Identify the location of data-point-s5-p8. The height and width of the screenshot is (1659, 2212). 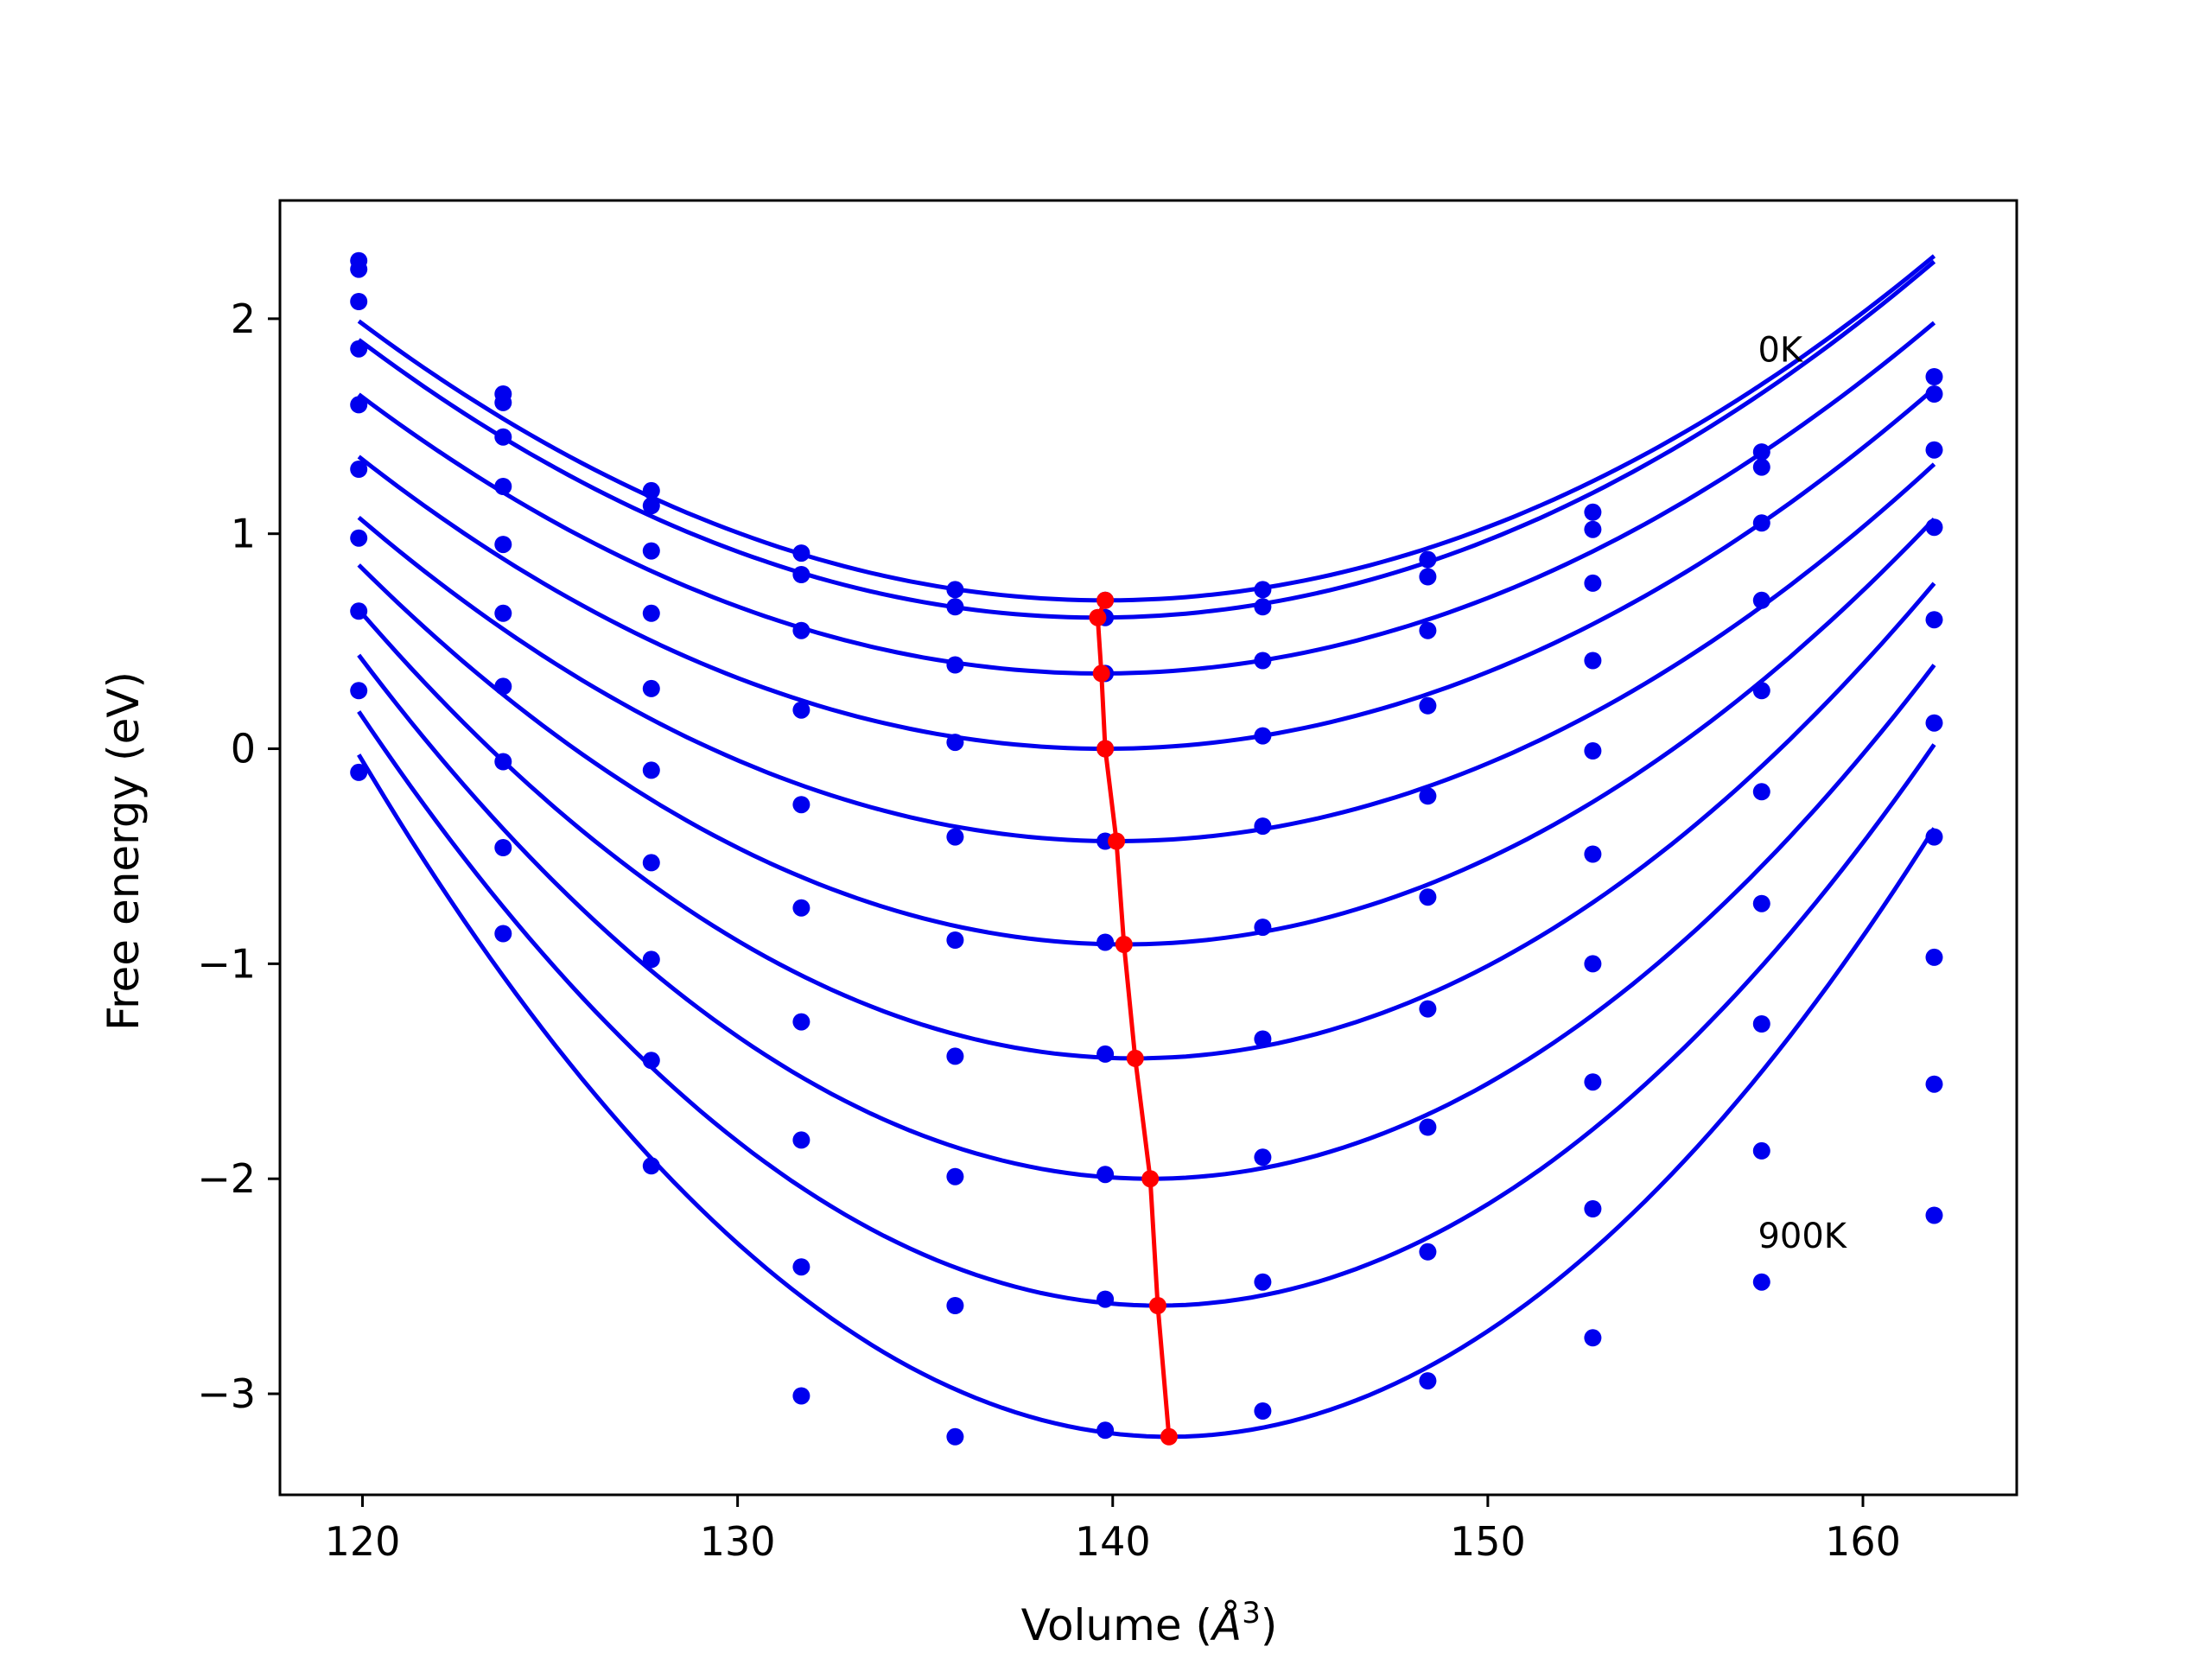
(1593, 854).